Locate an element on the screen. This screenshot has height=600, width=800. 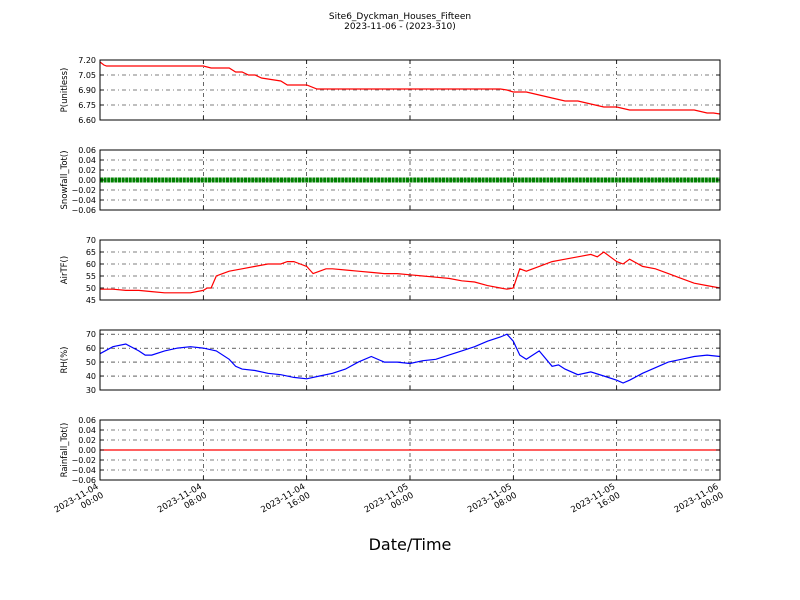
panel: 7.20 7.05 6.90 6.75 6.60 P(unitless) is located at coordinates (390, 90).